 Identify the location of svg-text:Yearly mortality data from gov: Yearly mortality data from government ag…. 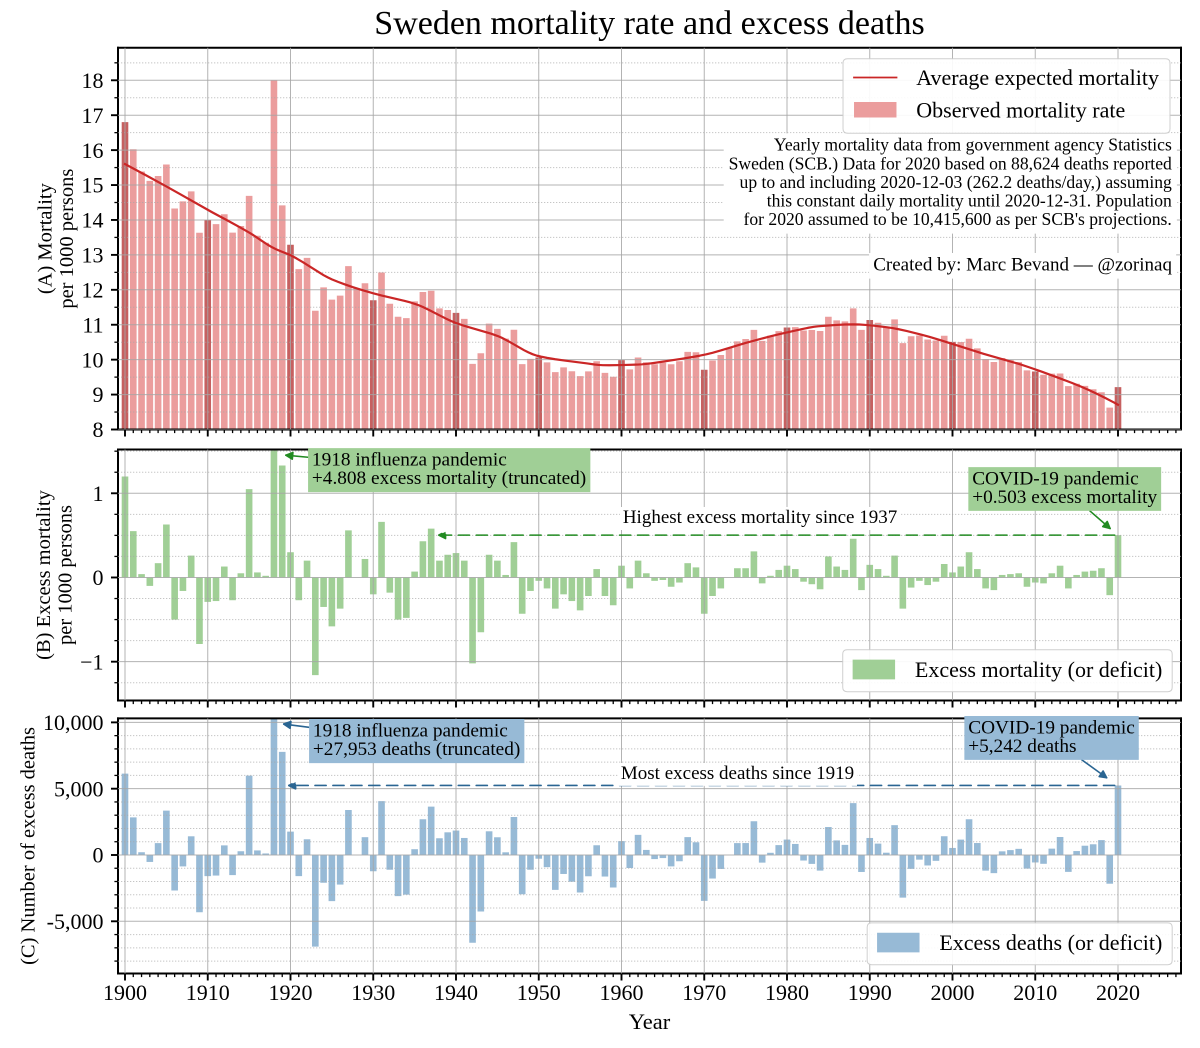
(973, 145).